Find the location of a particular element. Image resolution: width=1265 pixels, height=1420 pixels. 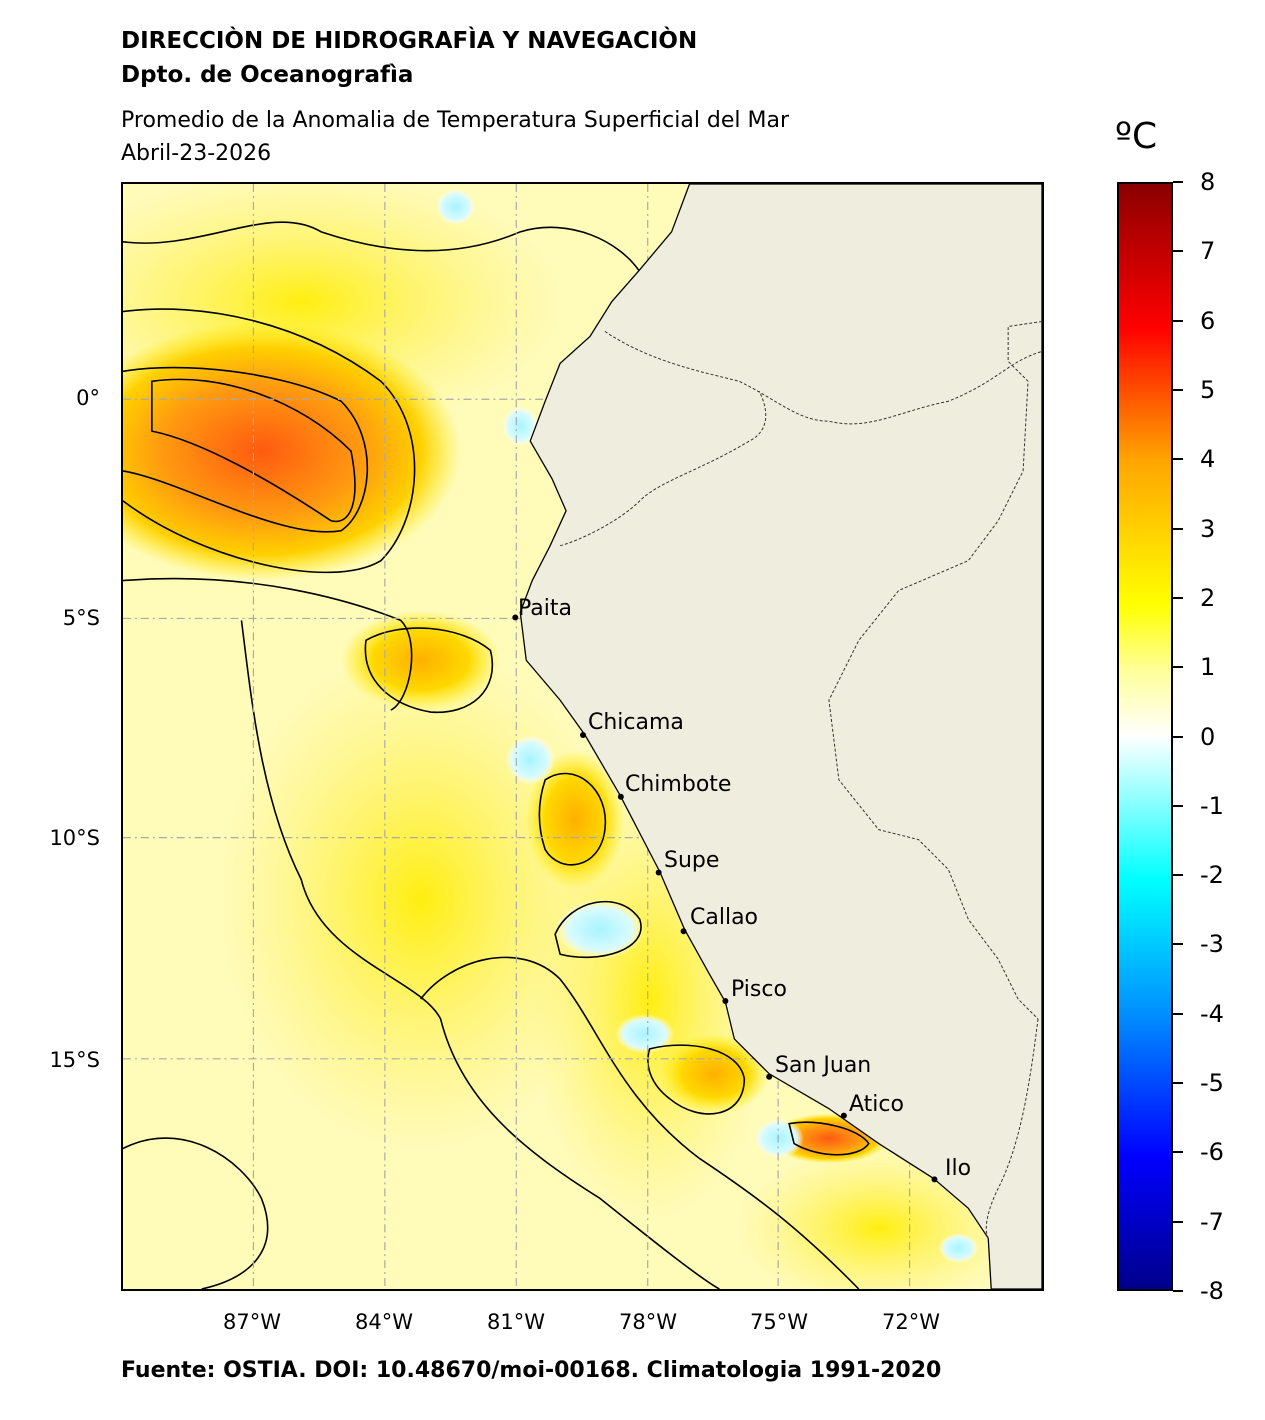

city-label-callao: Callao is located at coordinates (724, 917).